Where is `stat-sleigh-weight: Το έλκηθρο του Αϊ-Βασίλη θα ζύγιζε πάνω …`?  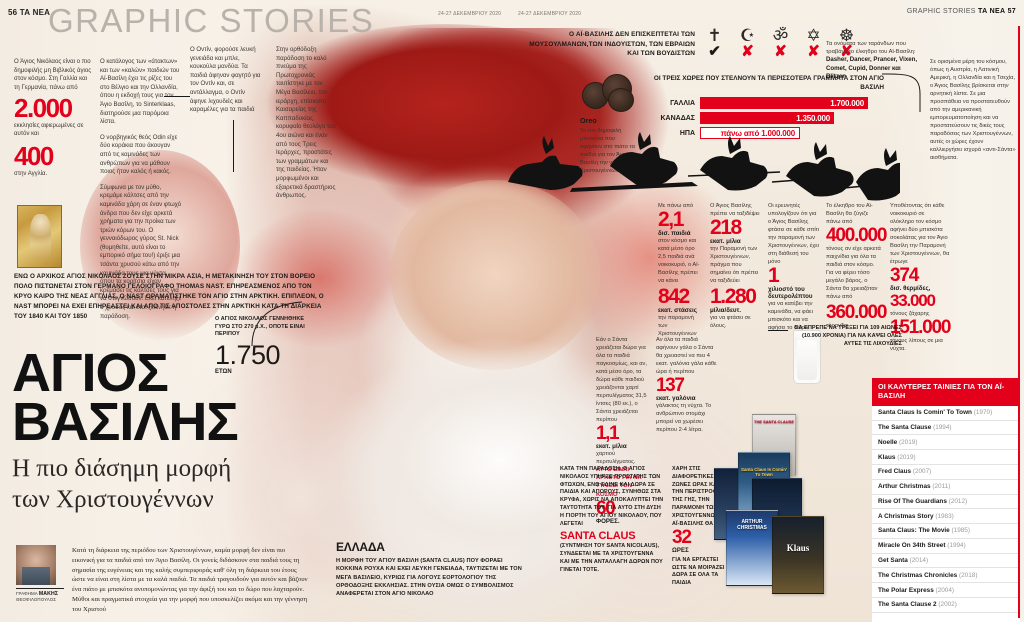 stat-sleigh-weight: Το έλκηθρο του Αϊ-Βασίλη θα ζύγιζε πάνω … is located at coordinates (856, 266).